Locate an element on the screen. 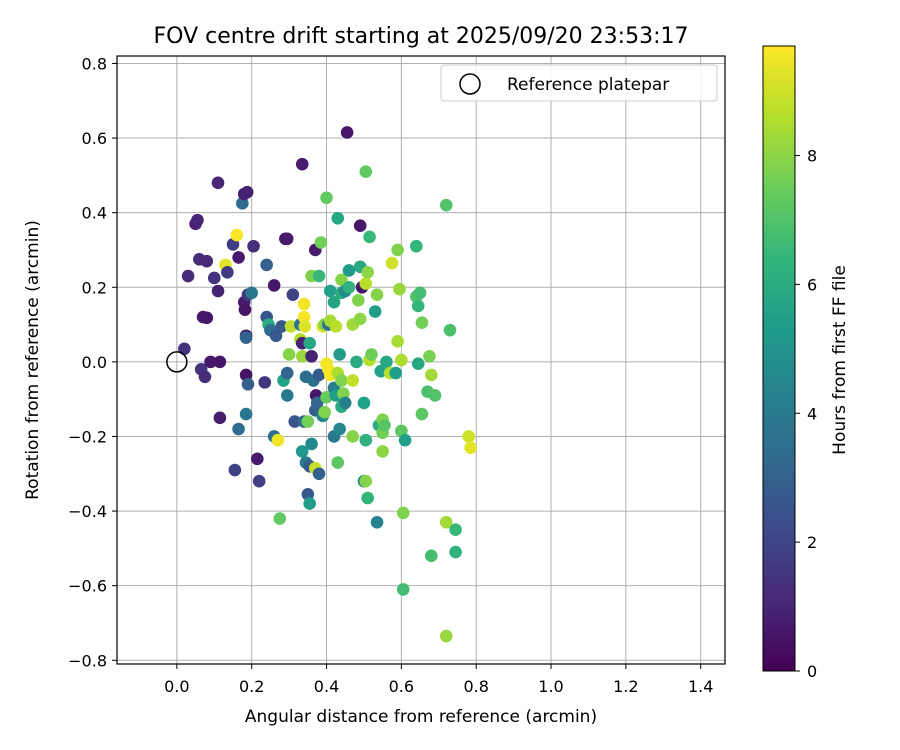 The width and height of the screenshot is (900, 750). y-axis-label: Rotation from reference (arcmin) is located at coordinates (33, 360).